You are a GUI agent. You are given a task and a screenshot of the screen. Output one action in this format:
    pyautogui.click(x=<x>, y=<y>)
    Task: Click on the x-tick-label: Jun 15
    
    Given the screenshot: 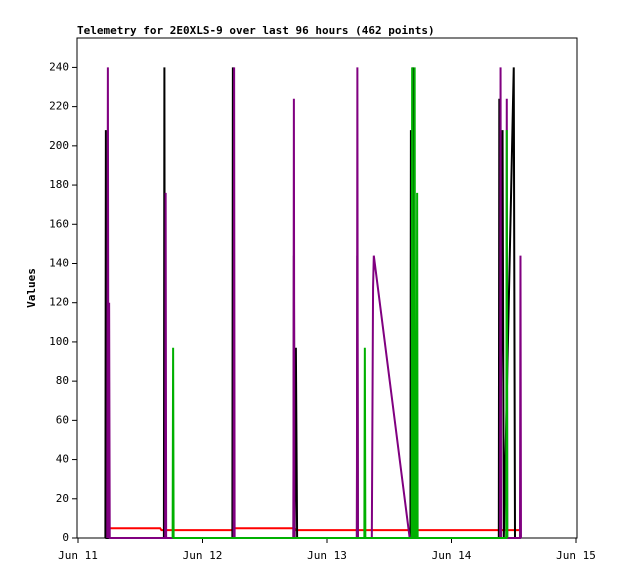 What is the action you would take?
    pyautogui.click(x=576, y=555)
    